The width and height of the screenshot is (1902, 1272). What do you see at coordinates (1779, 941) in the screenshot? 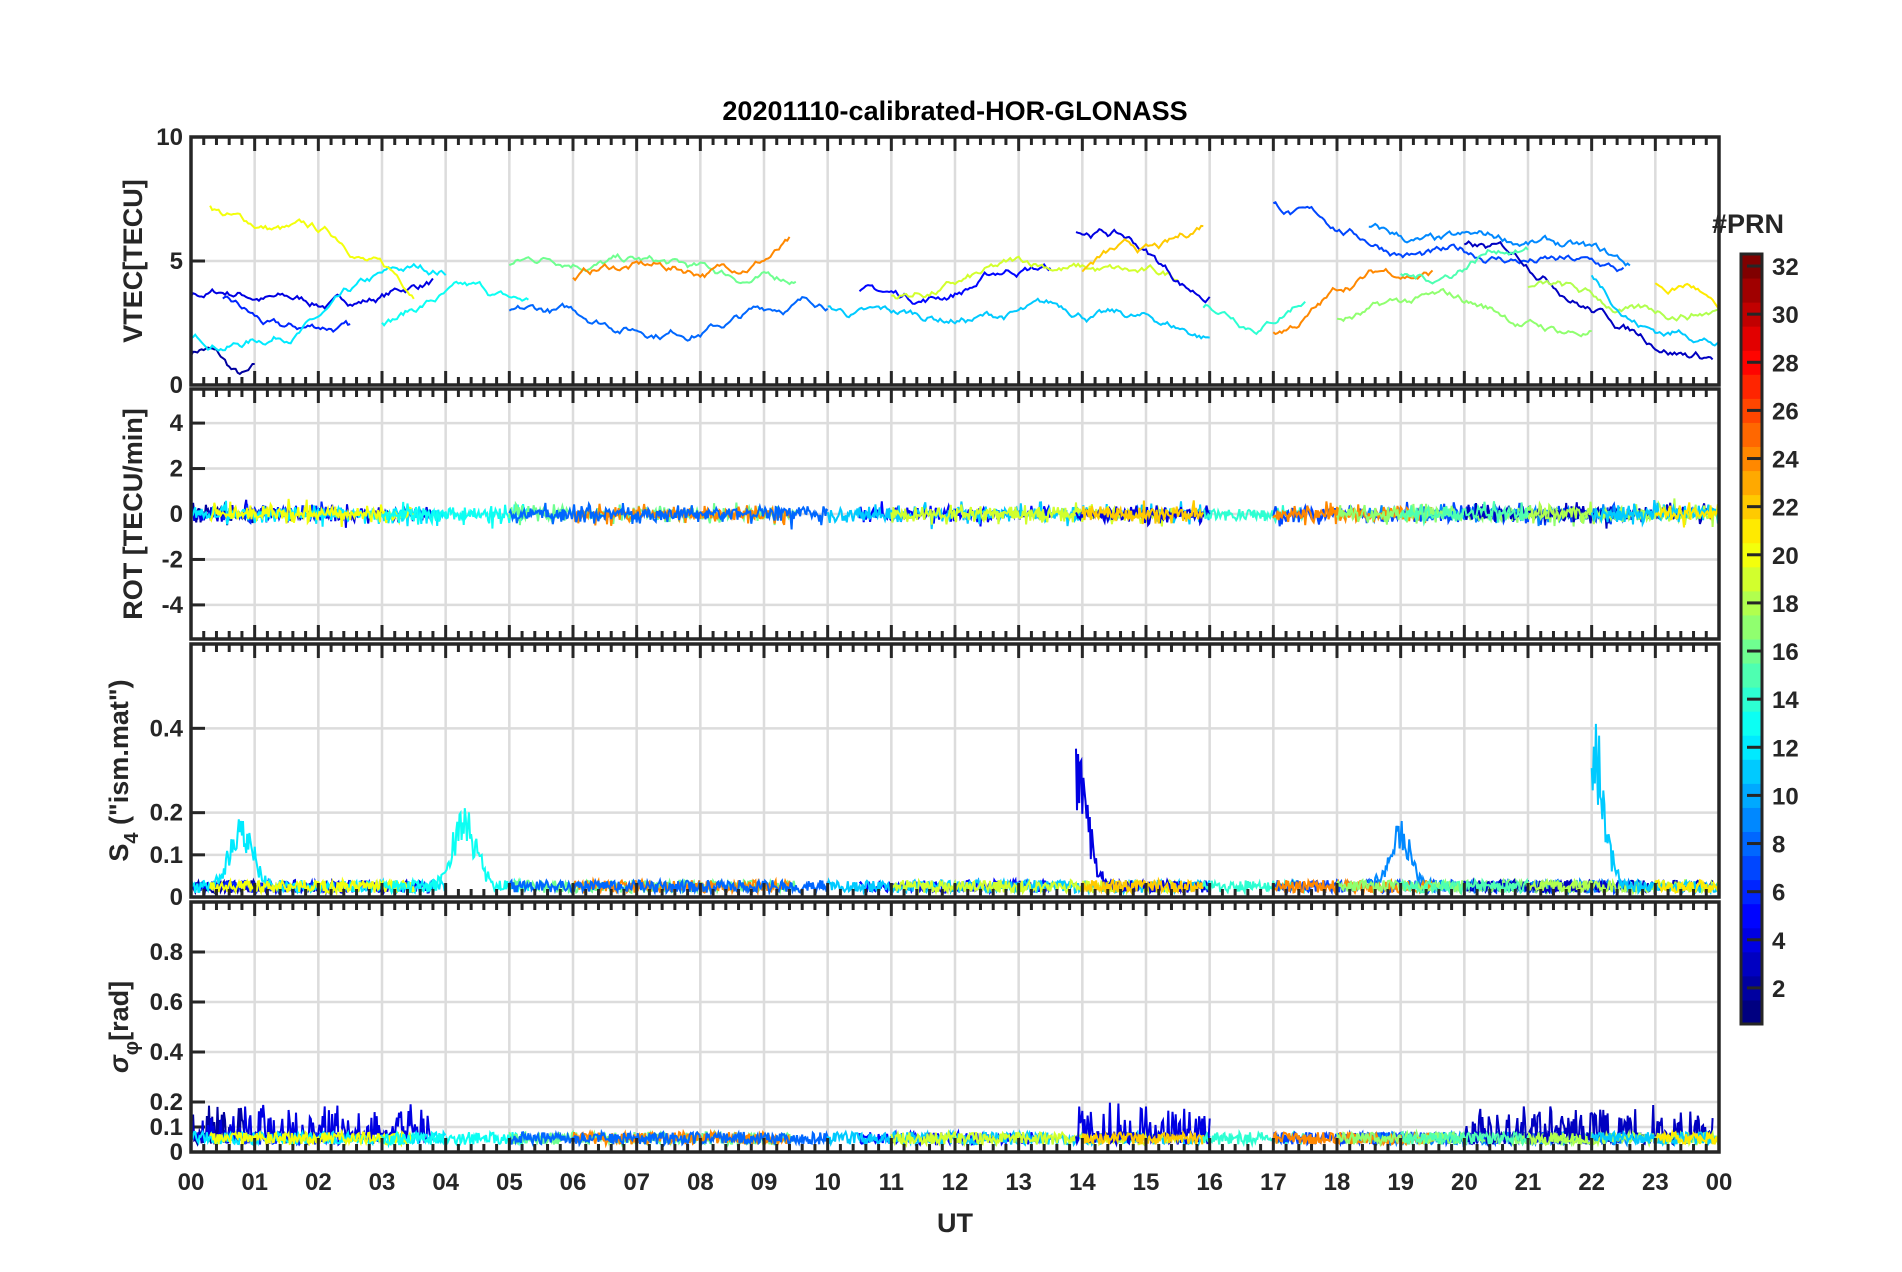
I see `colorbar-tick-label: 4` at bounding box center [1779, 941].